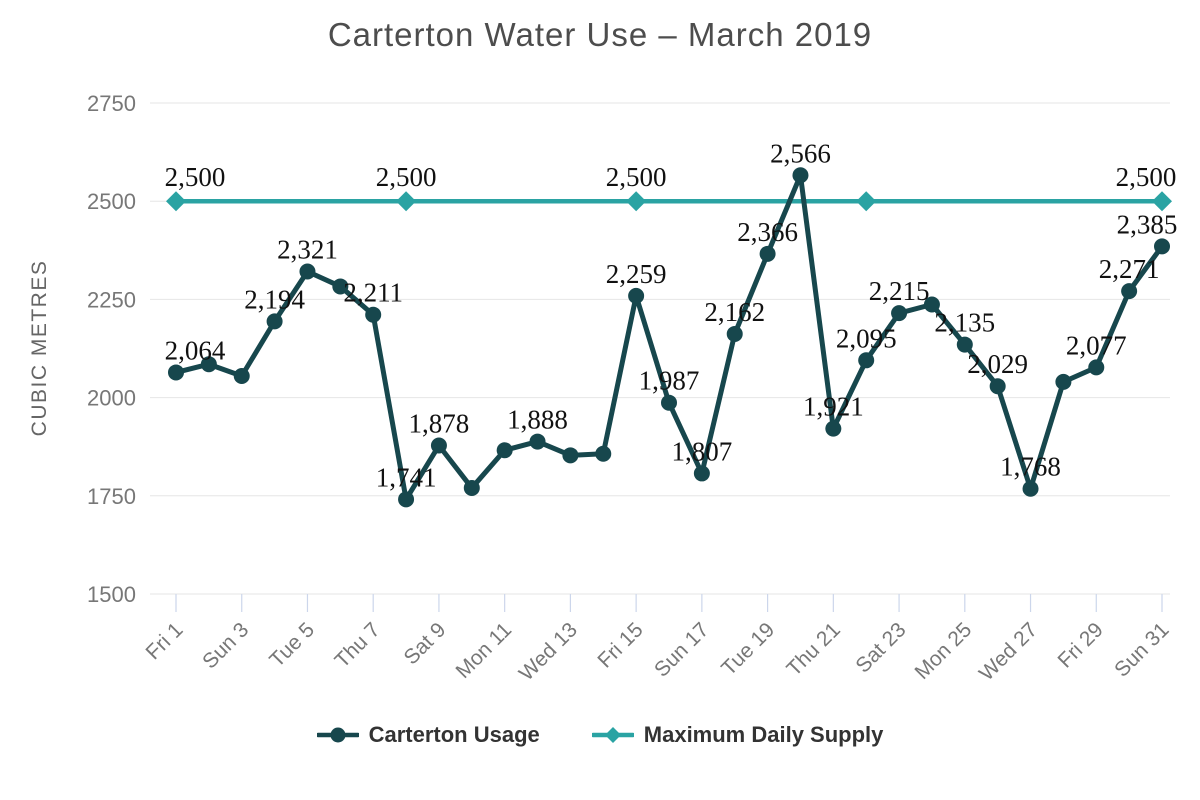 The width and height of the screenshot is (1200, 800). Describe the element at coordinates (1081, 645) in the screenshot. I see `x-tick-label: Fri 29` at that location.